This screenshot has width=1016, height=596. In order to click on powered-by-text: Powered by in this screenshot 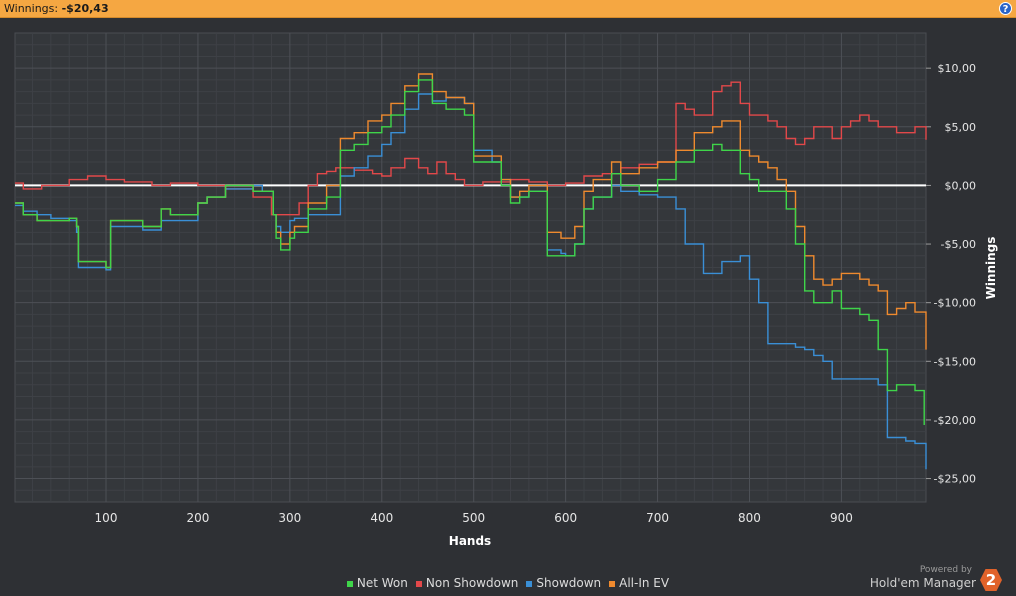, I will do `click(945, 570)`.